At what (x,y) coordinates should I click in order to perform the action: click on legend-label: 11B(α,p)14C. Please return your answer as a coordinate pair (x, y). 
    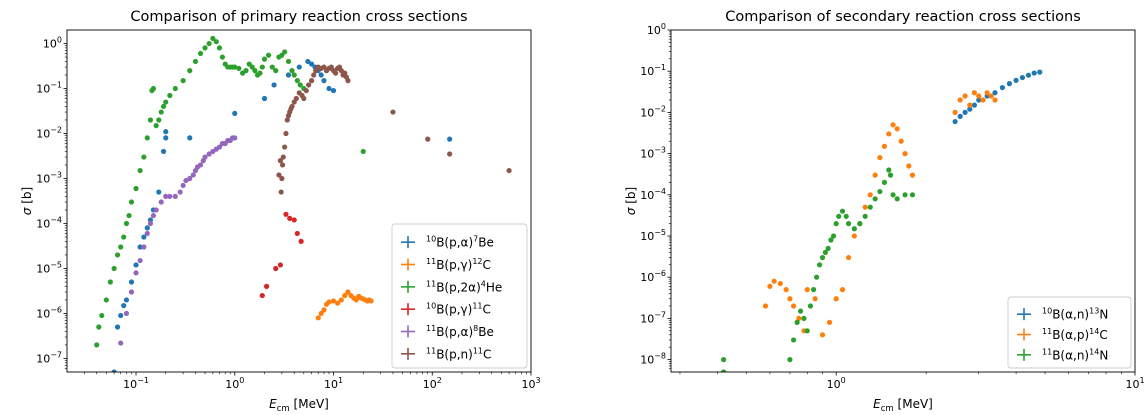
    Looking at the image, I should click on (1075, 334).